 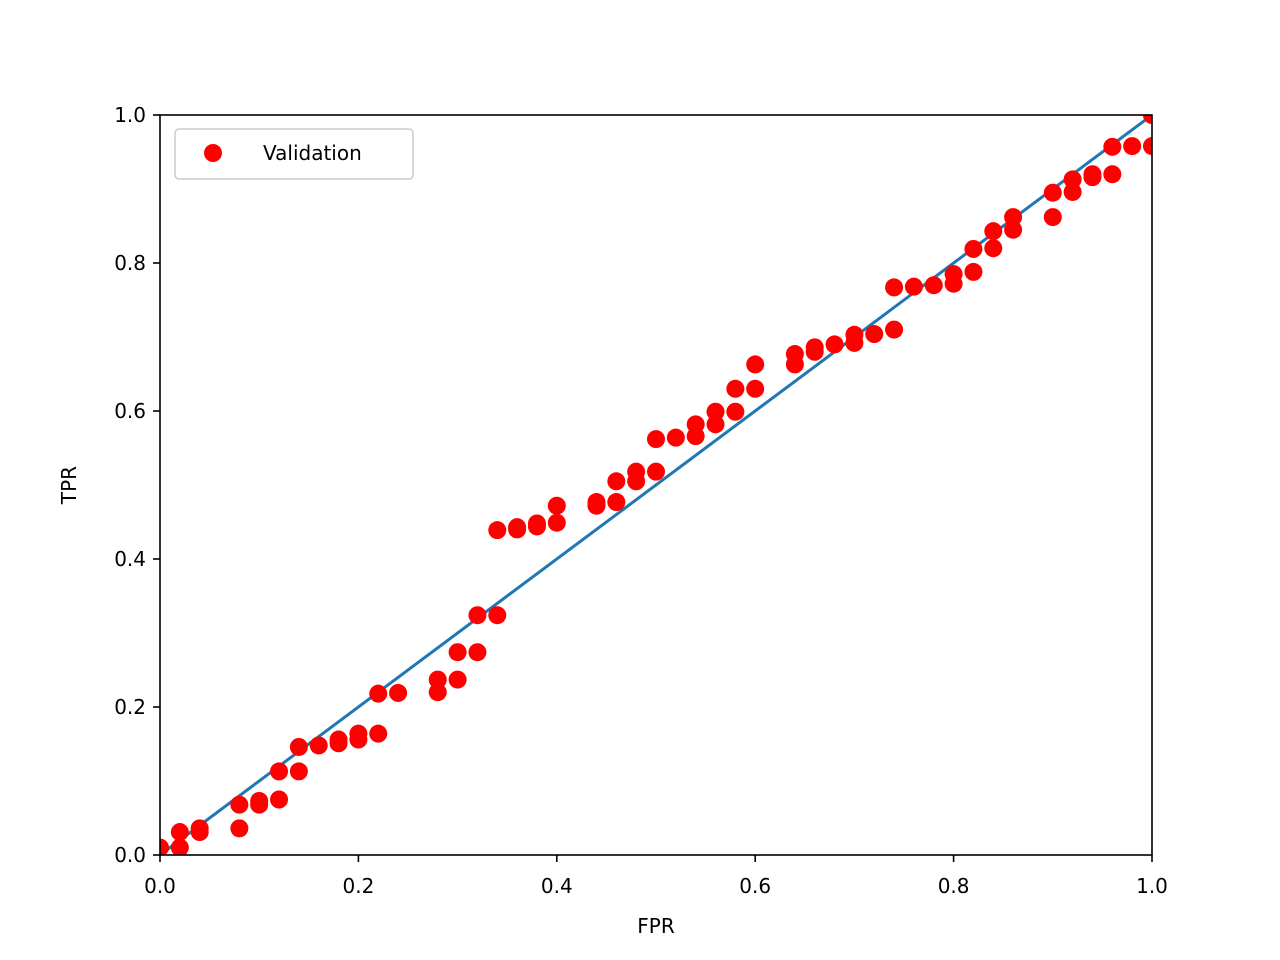 What do you see at coordinates (130, 559) in the screenshot?
I see `y-tick-label: 0.4` at bounding box center [130, 559].